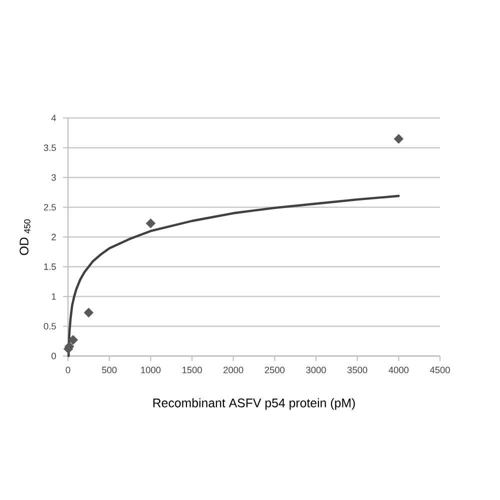 The image size is (500, 500). I want to click on x-tick-label: 3500, so click(357, 370).